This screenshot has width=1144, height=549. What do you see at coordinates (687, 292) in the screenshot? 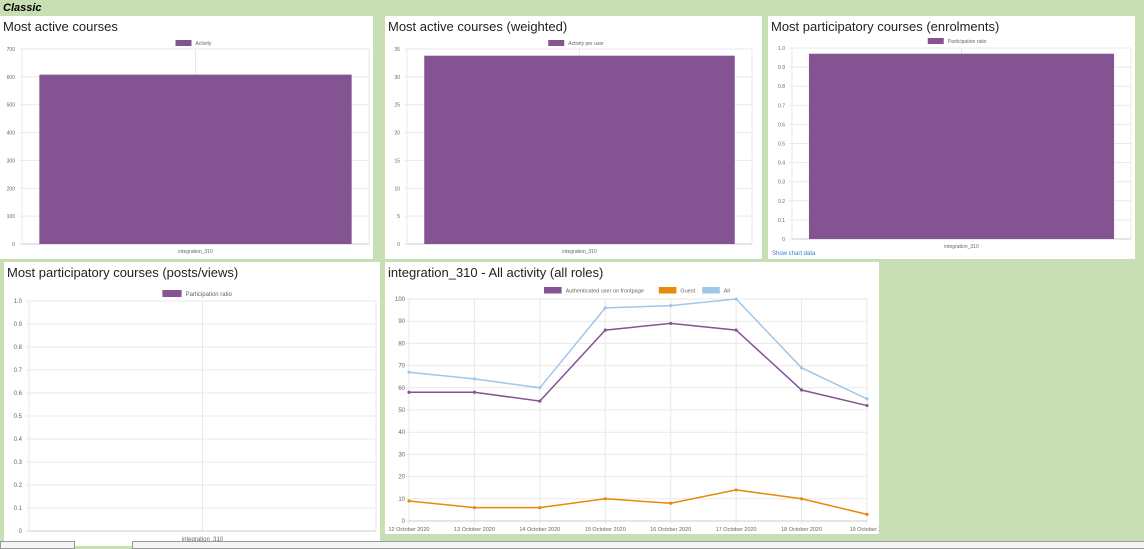
I see `legend-label: Guest` at bounding box center [687, 292].